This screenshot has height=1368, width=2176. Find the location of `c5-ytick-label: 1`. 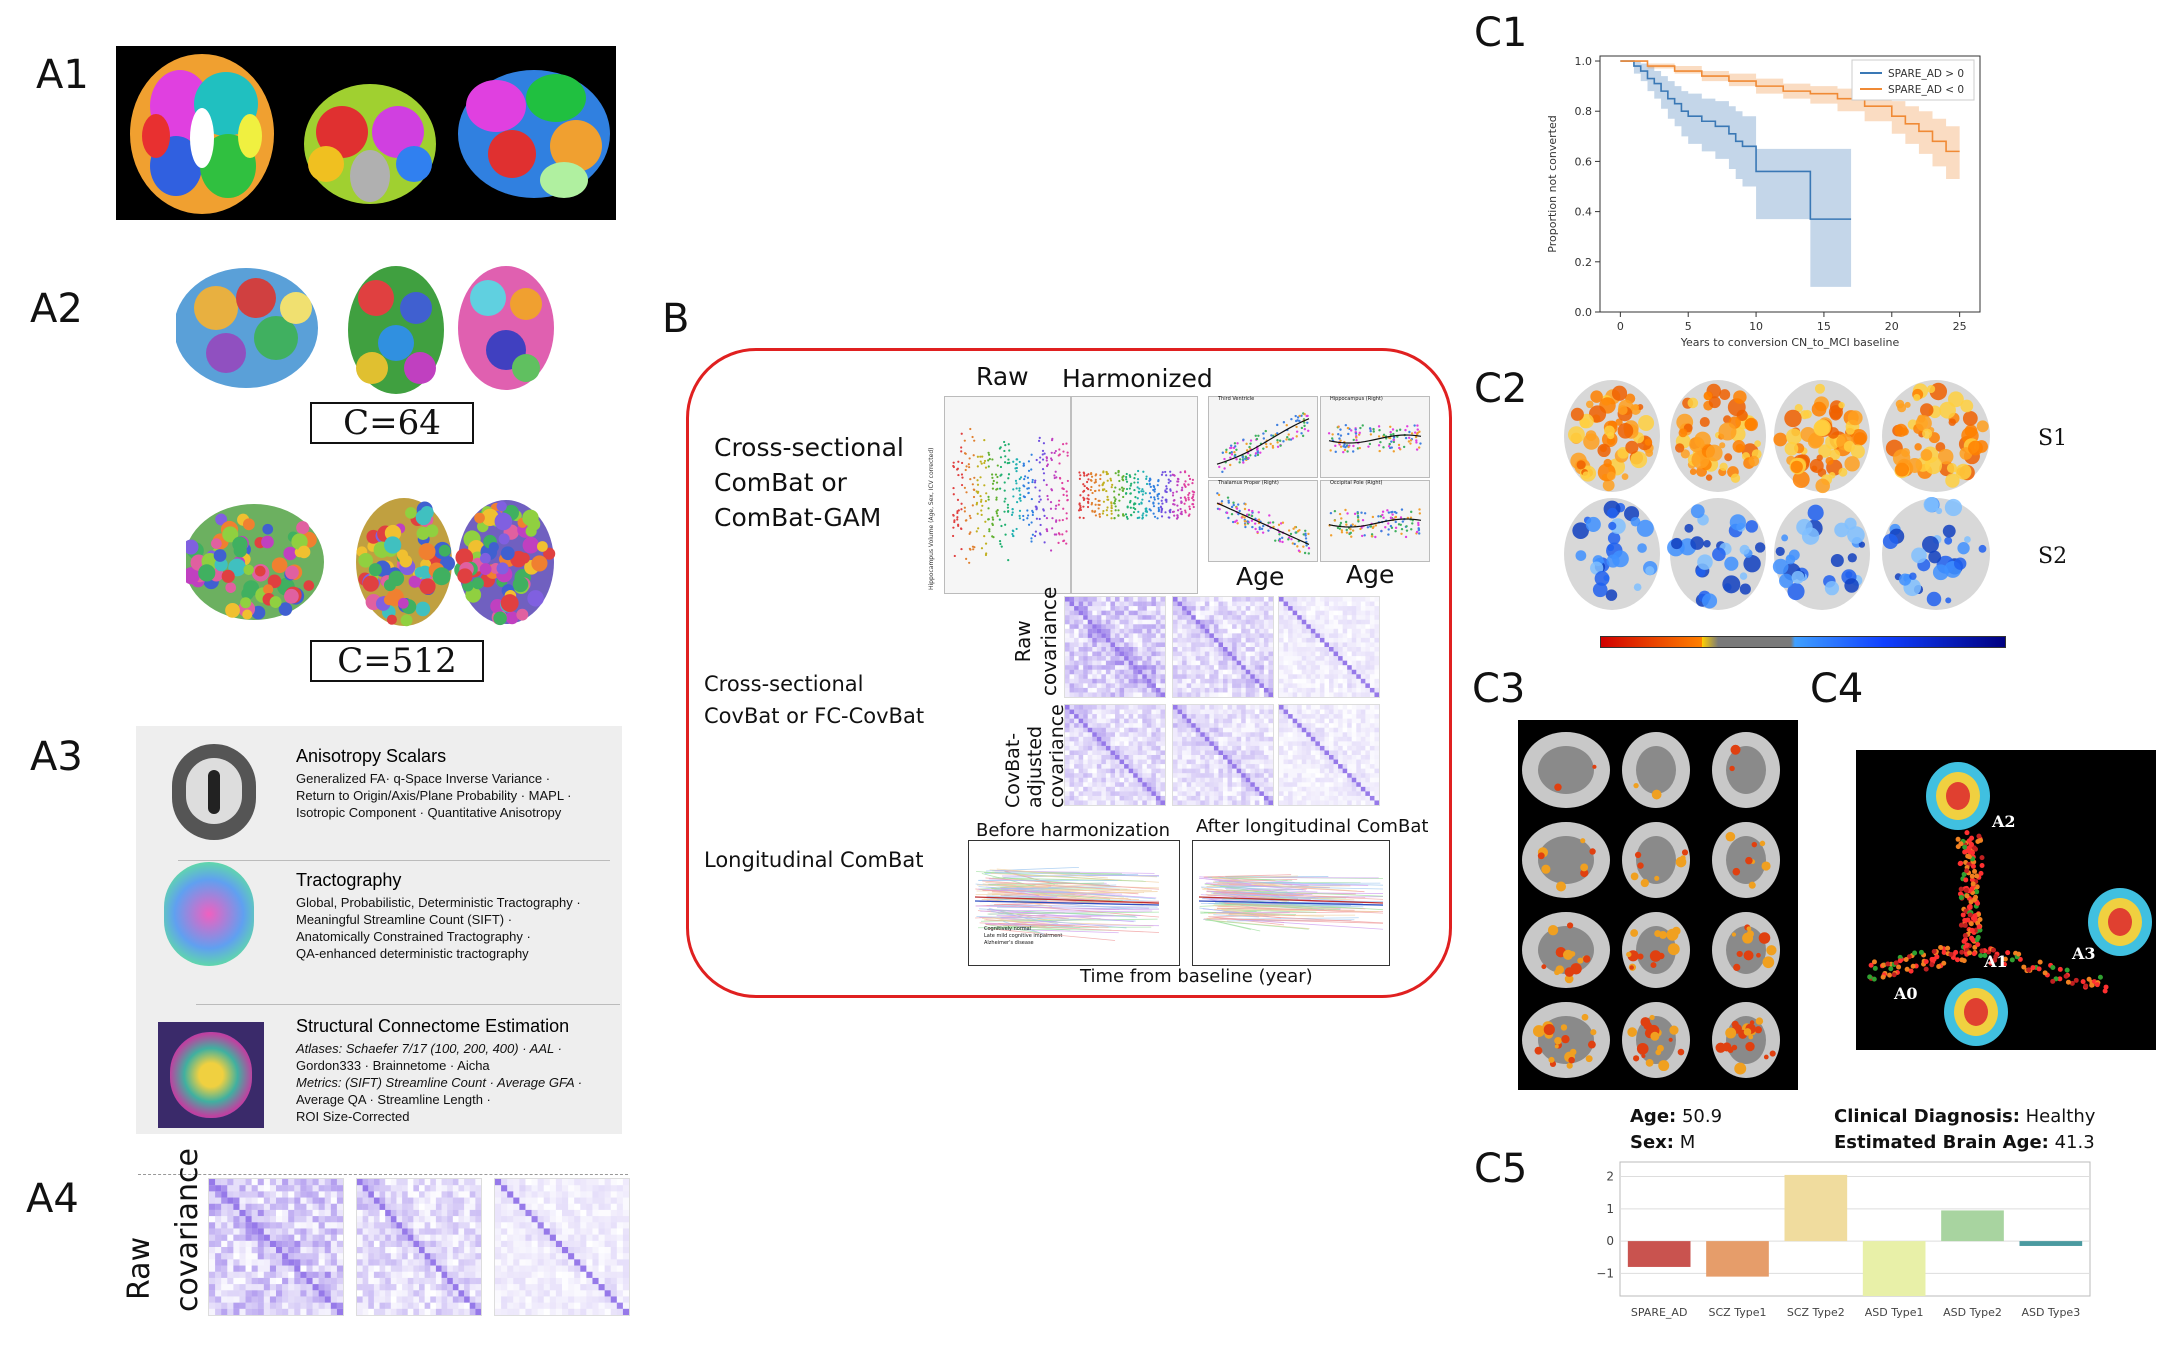

c5-ytick-label: 1 is located at coordinates (1610, 1209).